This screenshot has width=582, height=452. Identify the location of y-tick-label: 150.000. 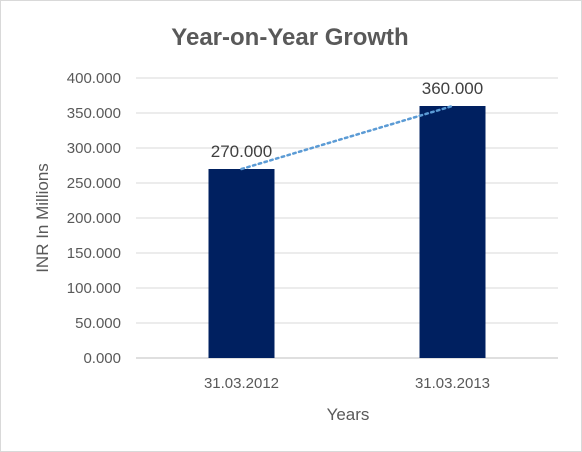
(94, 253).